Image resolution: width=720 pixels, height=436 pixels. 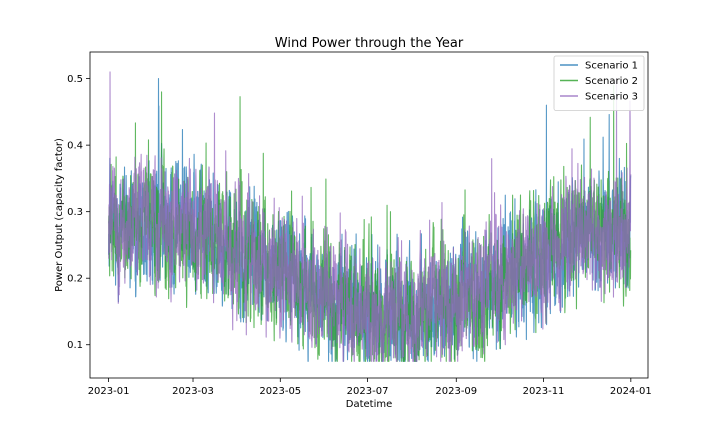 What do you see at coordinates (544, 391) in the screenshot?
I see `x-tick-label: 2023-11` at bounding box center [544, 391].